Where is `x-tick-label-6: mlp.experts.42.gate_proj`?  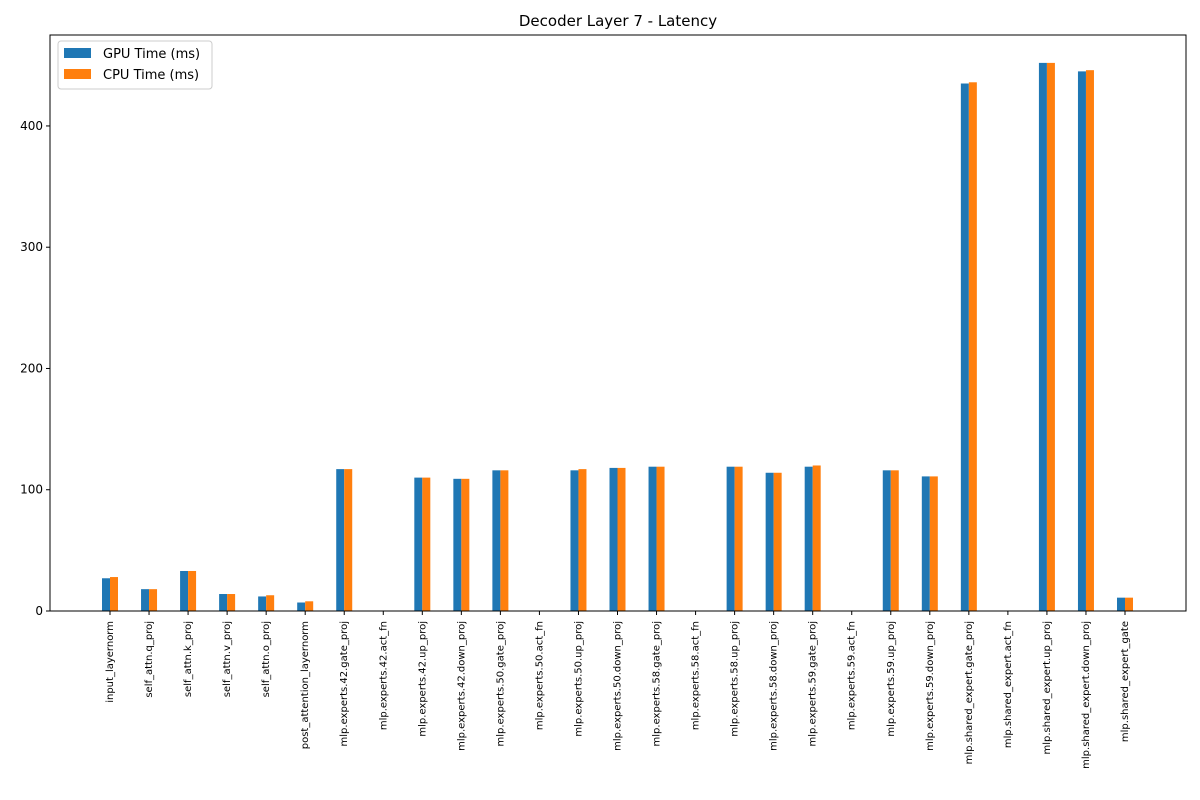
x-tick-label-6: mlp.experts.42.gate_proj is located at coordinates (344, 683).